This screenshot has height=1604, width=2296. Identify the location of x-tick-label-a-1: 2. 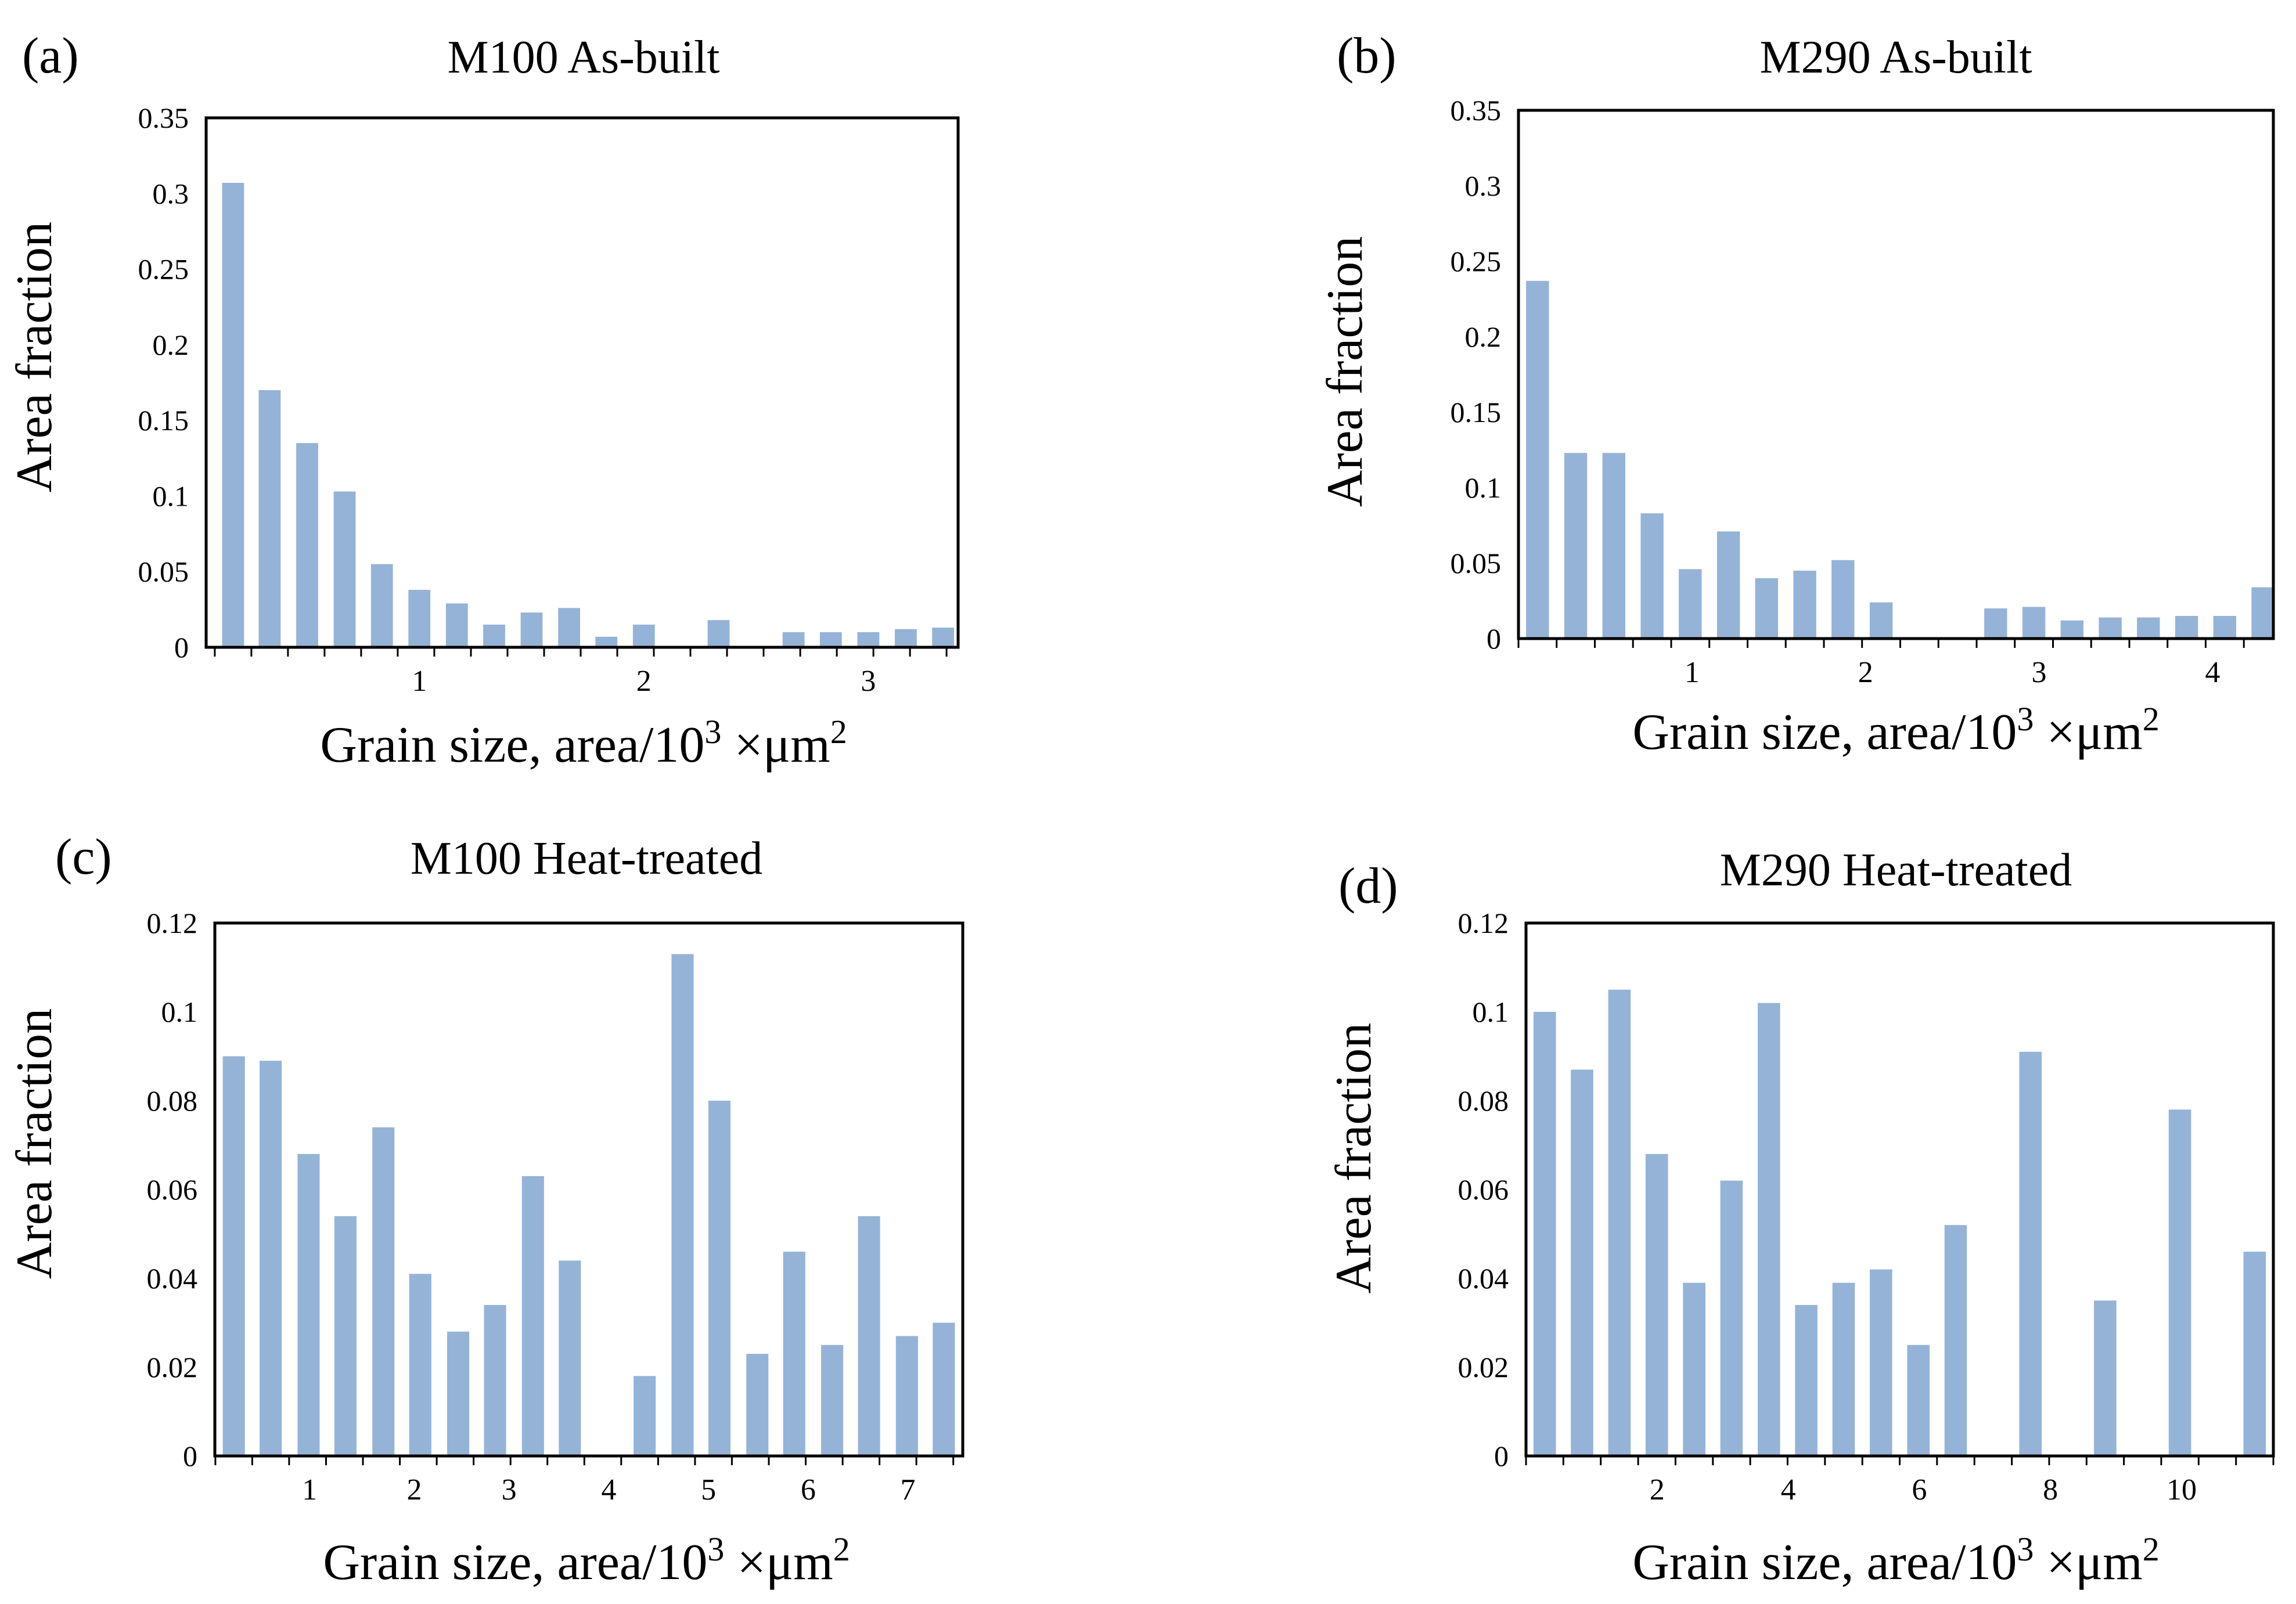
(644, 682).